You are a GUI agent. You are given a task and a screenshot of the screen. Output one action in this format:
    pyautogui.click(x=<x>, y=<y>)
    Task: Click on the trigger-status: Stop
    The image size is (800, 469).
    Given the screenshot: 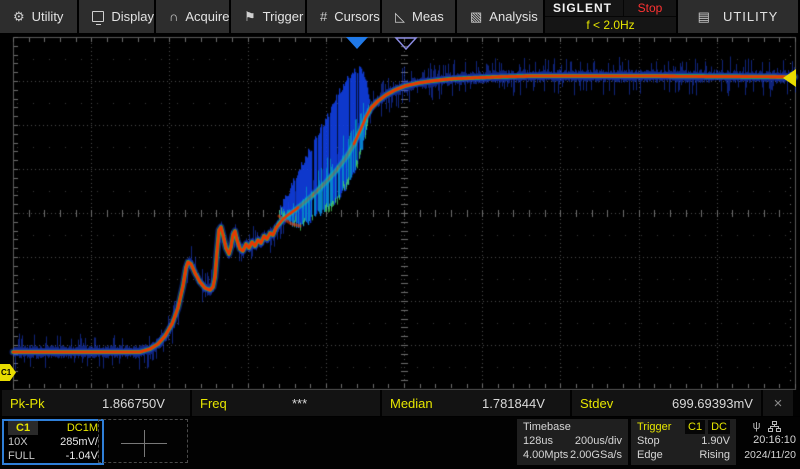 What is the action you would take?
    pyautogui.click(x=648, y=441)
    